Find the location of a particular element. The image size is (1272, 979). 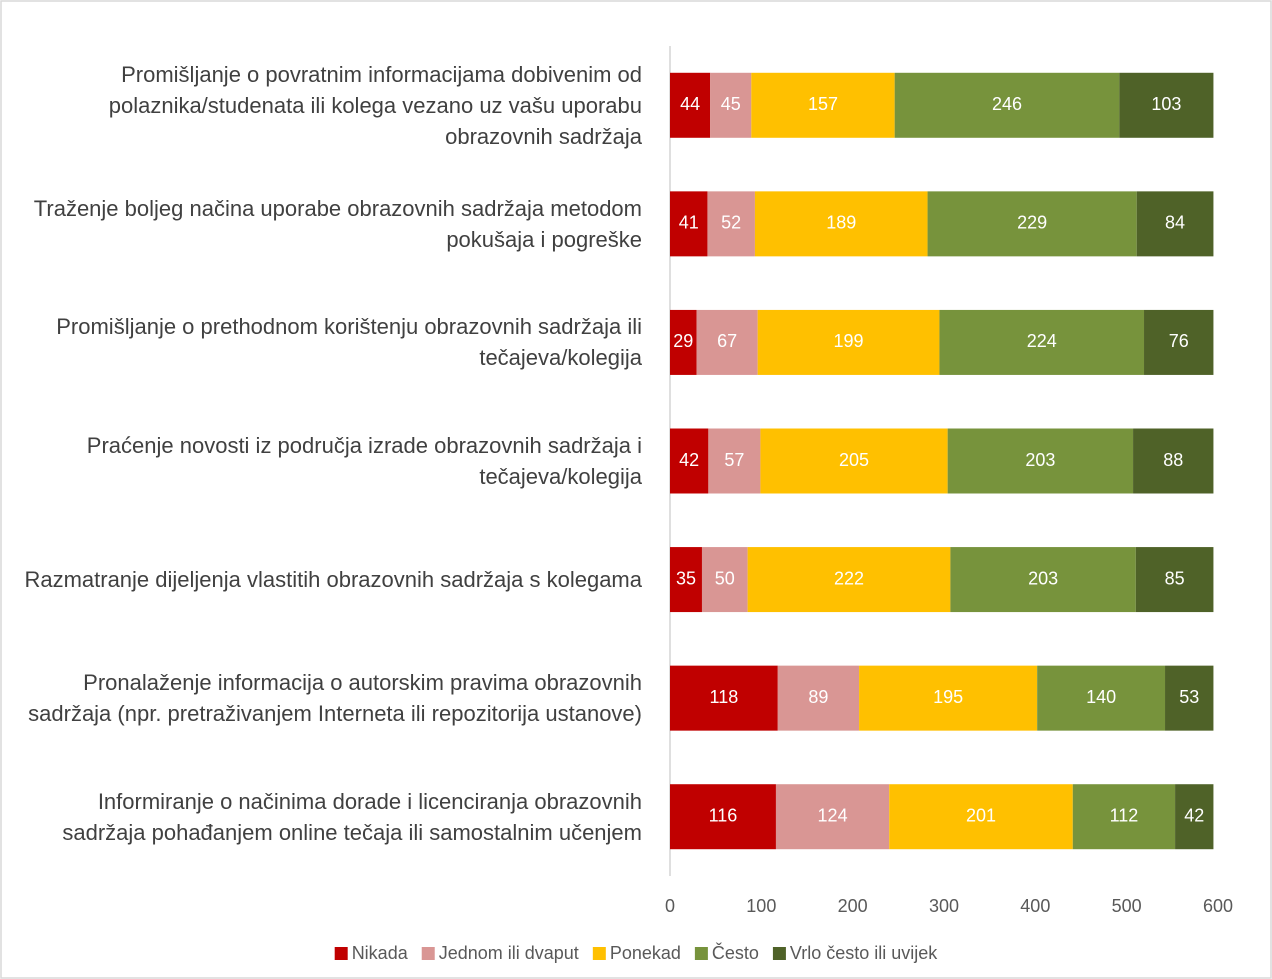

x-tick-label: 400 is located at coordinates (1035, 906).